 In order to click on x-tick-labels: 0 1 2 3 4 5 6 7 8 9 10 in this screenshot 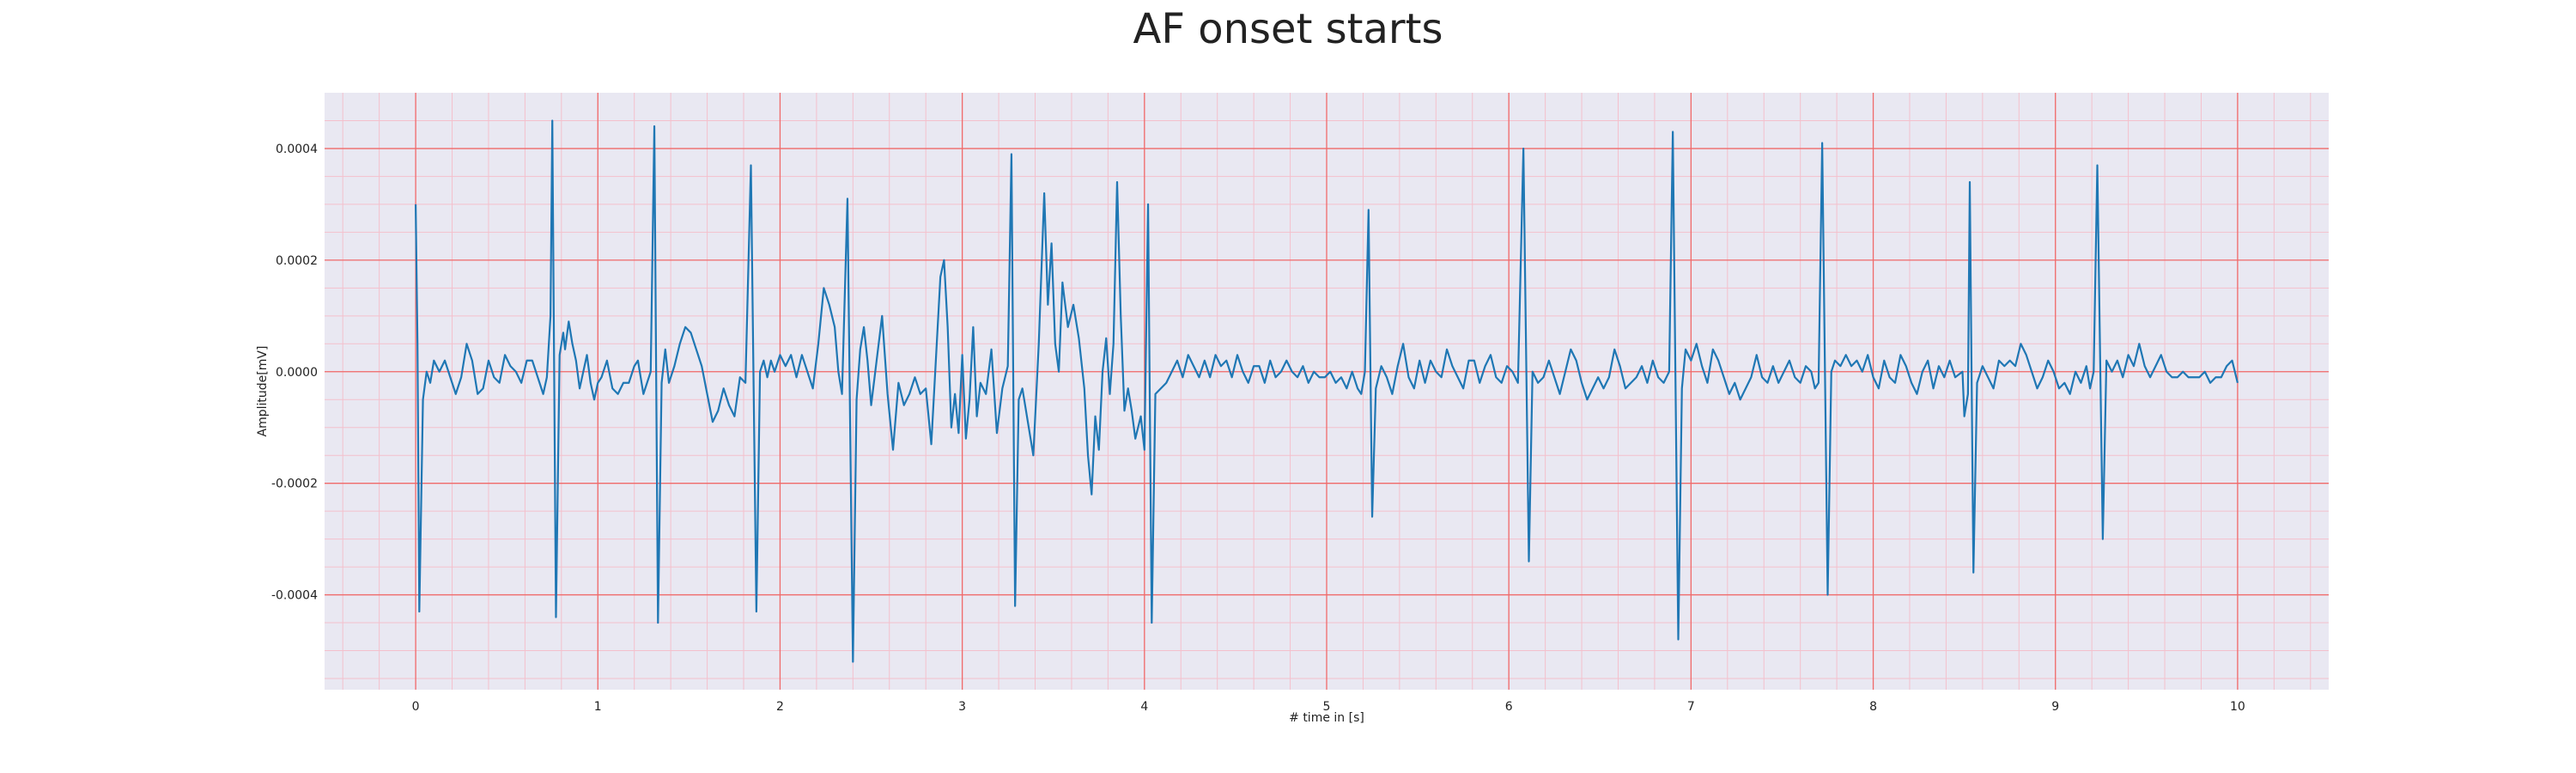, I will do `click(1328, 707)`.